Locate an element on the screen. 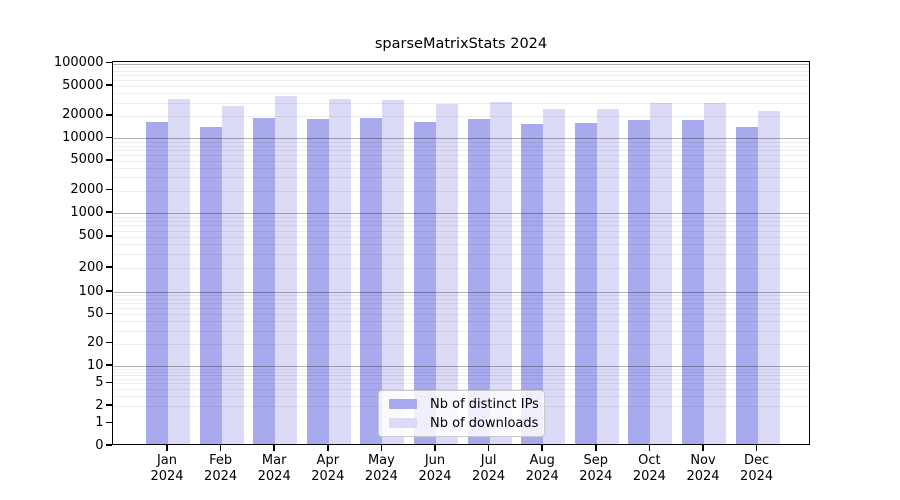  y-tick-label: 20 is located at coordinates (95, 343).